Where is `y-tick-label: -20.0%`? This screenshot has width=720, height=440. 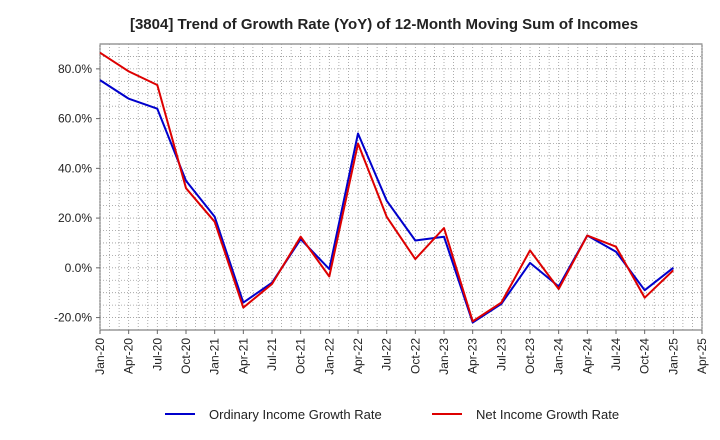 y-tick-label: -20.0% is located at coordinates (73, 318).